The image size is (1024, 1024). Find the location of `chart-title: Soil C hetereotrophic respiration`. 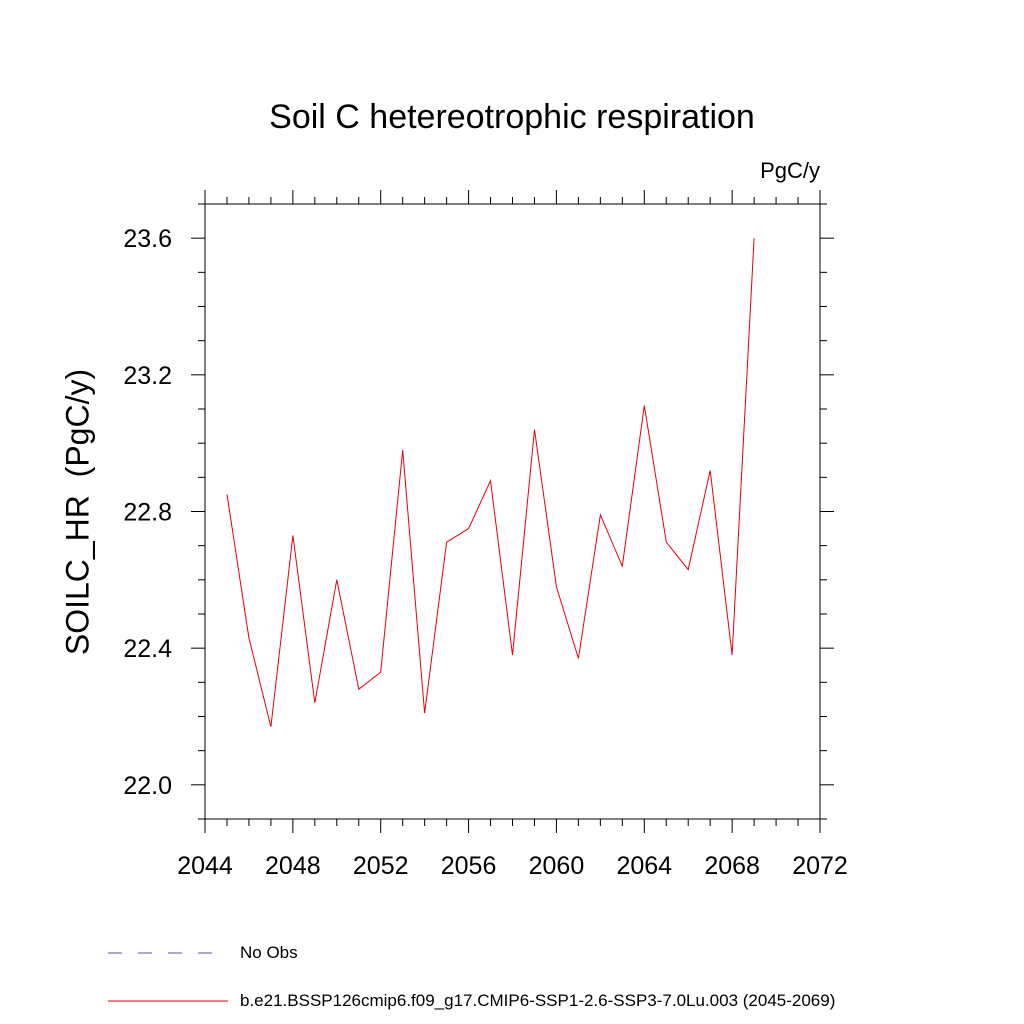

chart-title: Soil C hetereotrophic respiration is located at coordinates (512, 117).